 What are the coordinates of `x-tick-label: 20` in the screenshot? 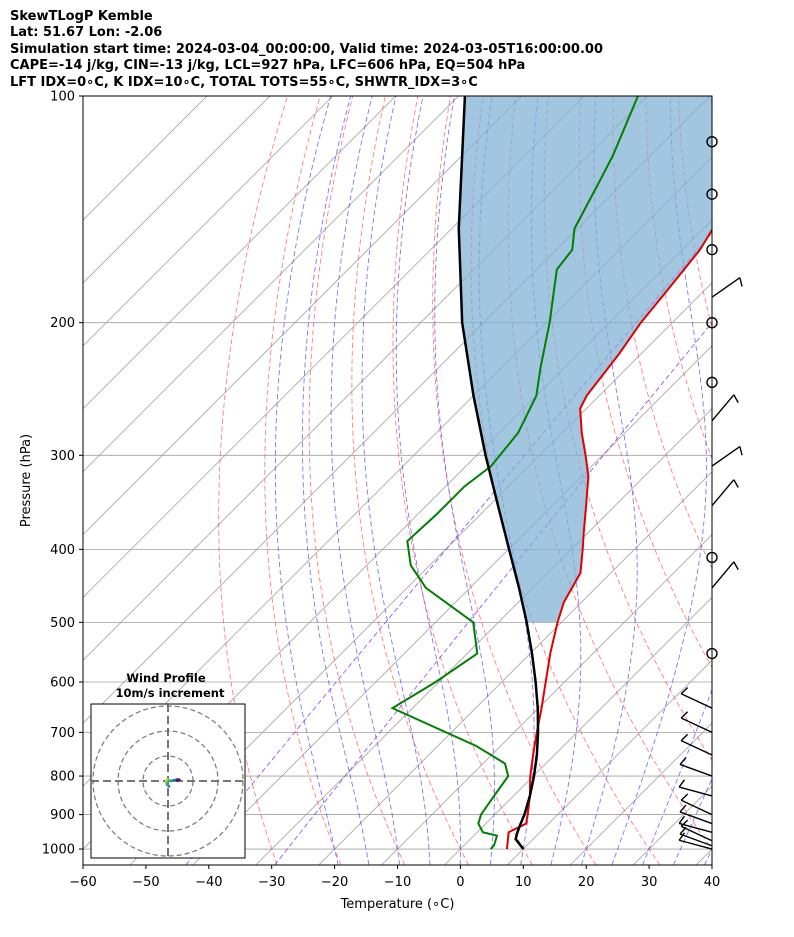 It's located at (586, 882).